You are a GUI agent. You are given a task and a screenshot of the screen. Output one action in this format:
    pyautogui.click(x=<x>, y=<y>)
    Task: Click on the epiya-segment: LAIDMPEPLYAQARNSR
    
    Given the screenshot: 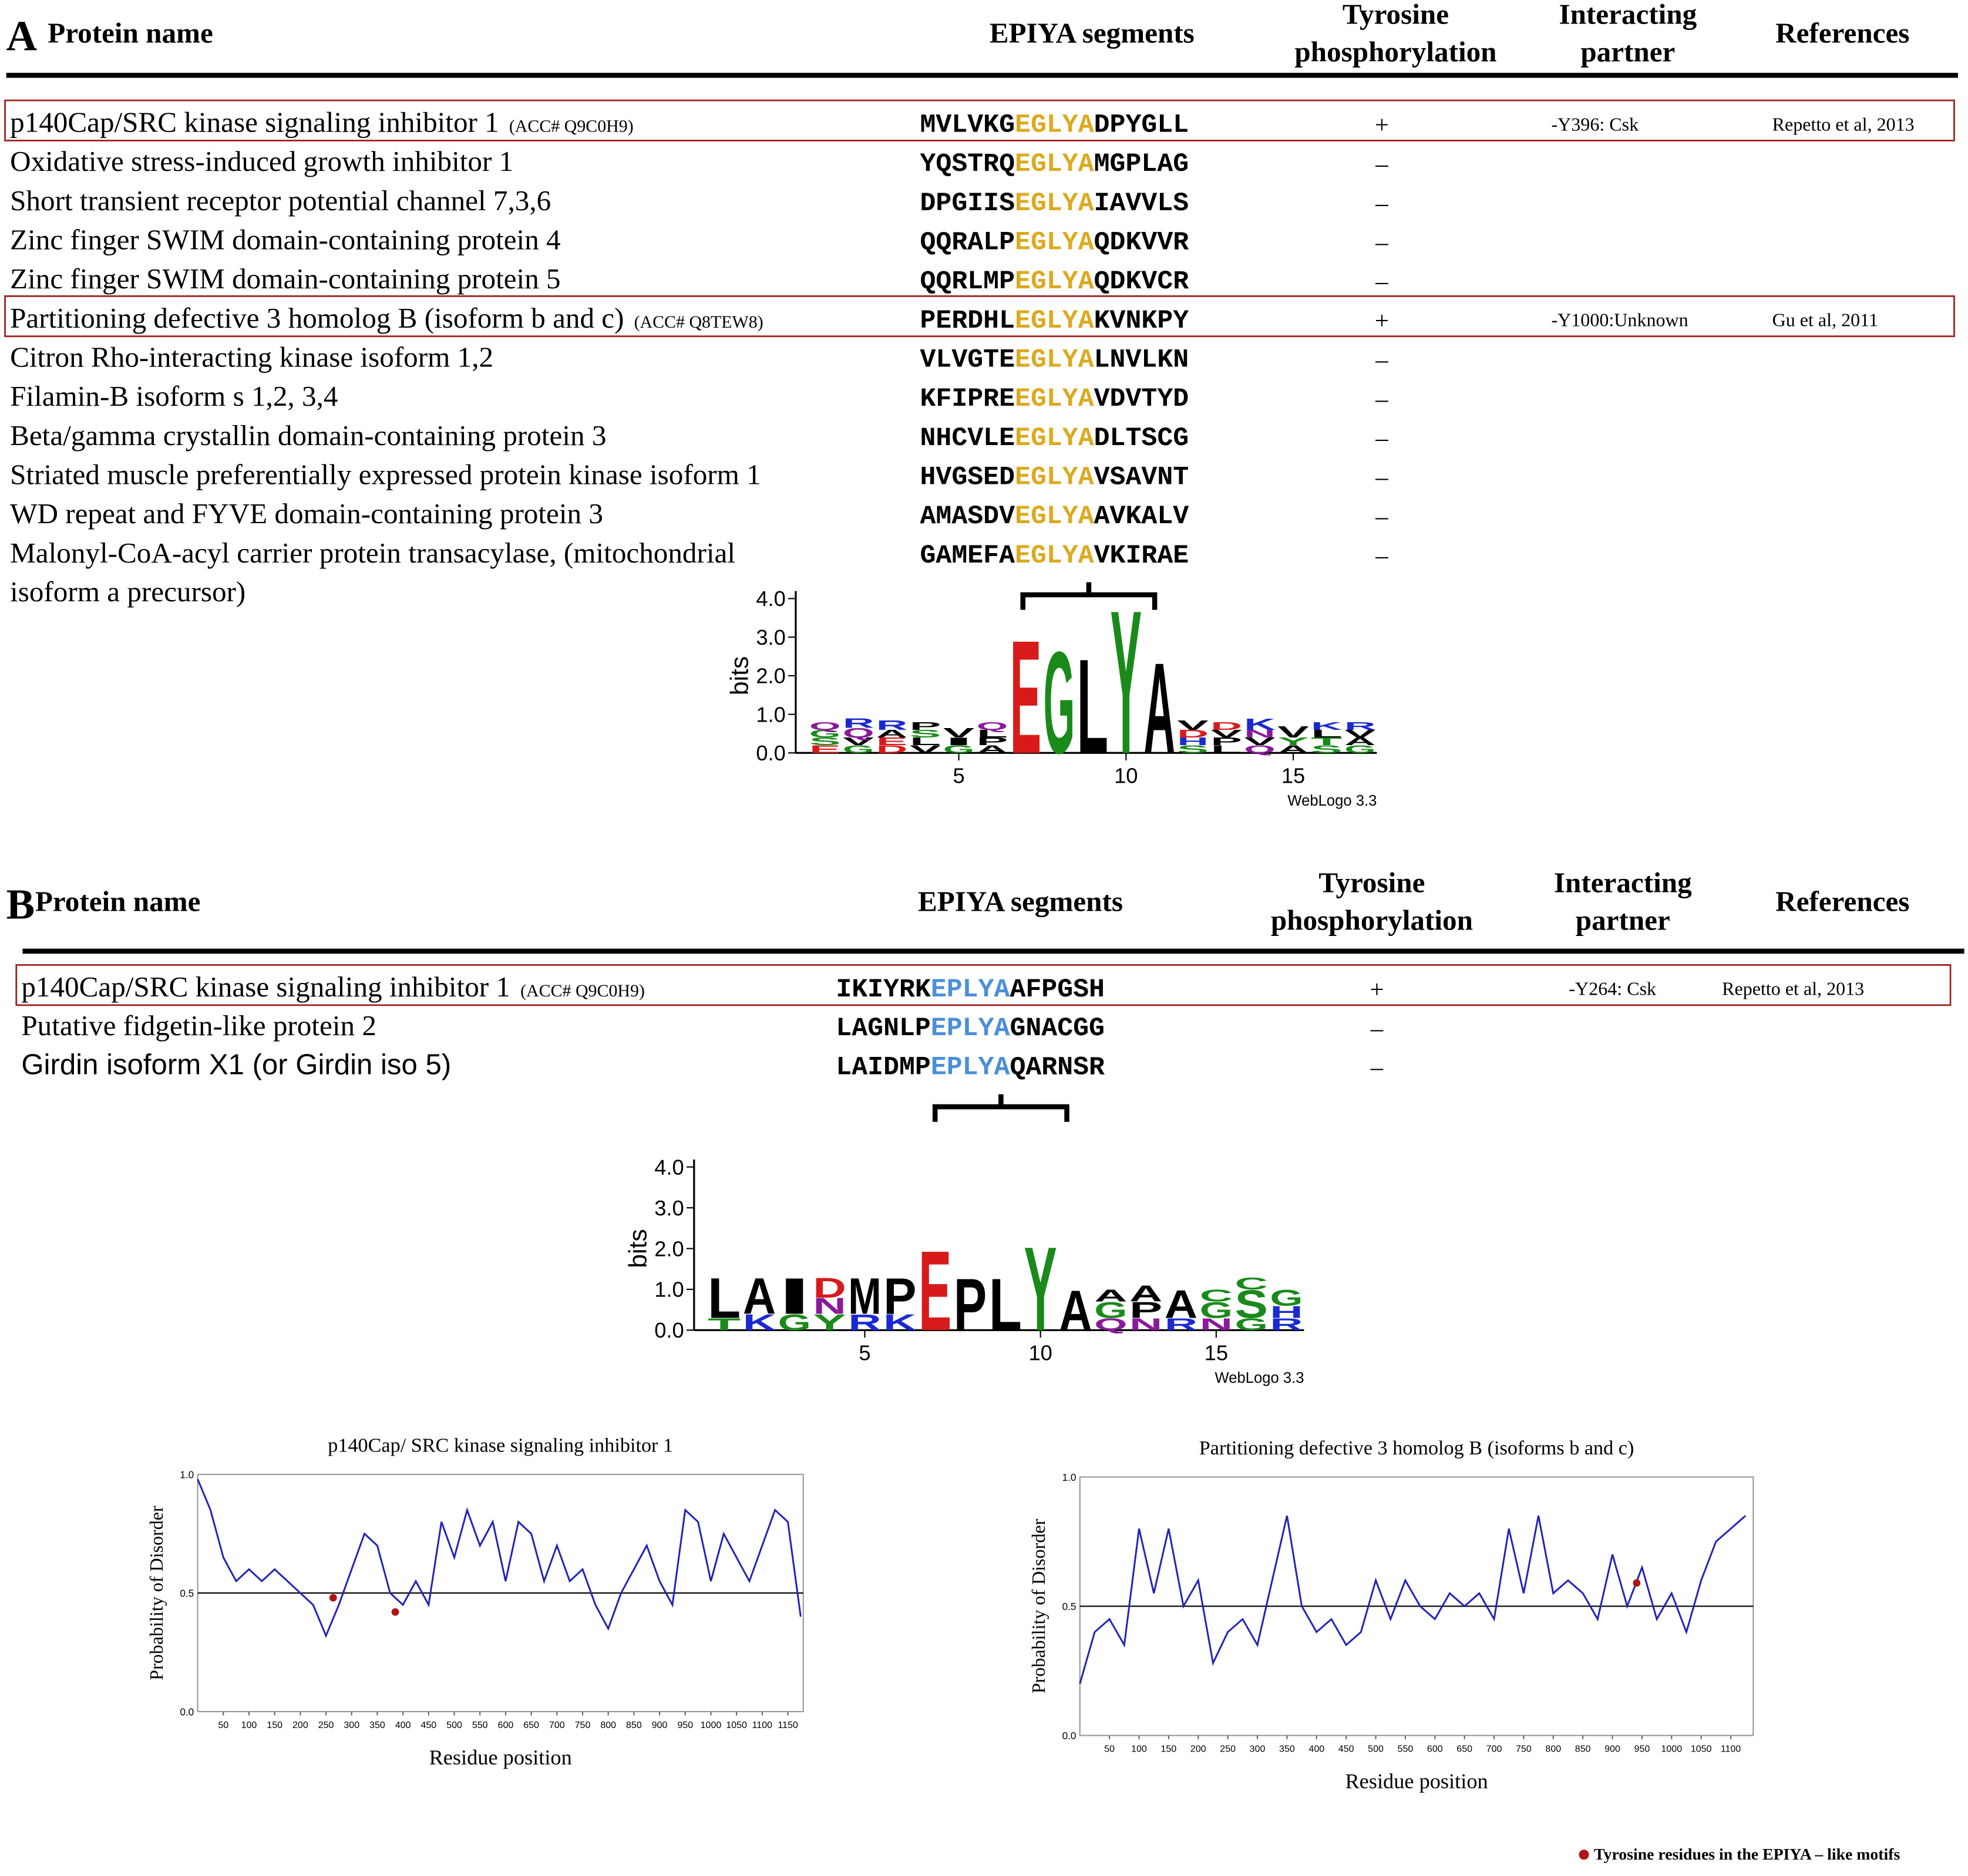 What is the action you would take?
    pyautogui.click(x=970, y=1067)
    